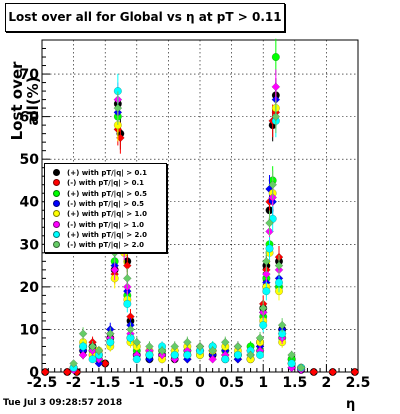 The width and height of the screenshot is (400, 414). Describe the element at coordinates (137, 383) in the screenshot. I see `x-tick-label: -1` at that location.